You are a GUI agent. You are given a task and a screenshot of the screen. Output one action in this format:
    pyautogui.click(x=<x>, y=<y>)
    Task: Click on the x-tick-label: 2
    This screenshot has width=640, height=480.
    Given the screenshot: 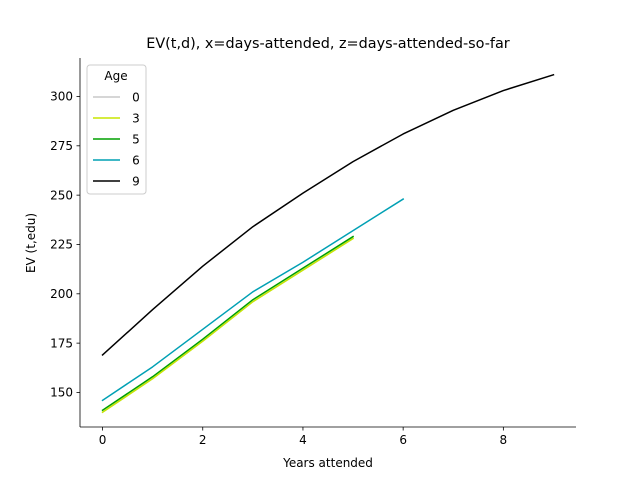 What is the action you would take?
    pyautogui.click(x=203, y=440)
    